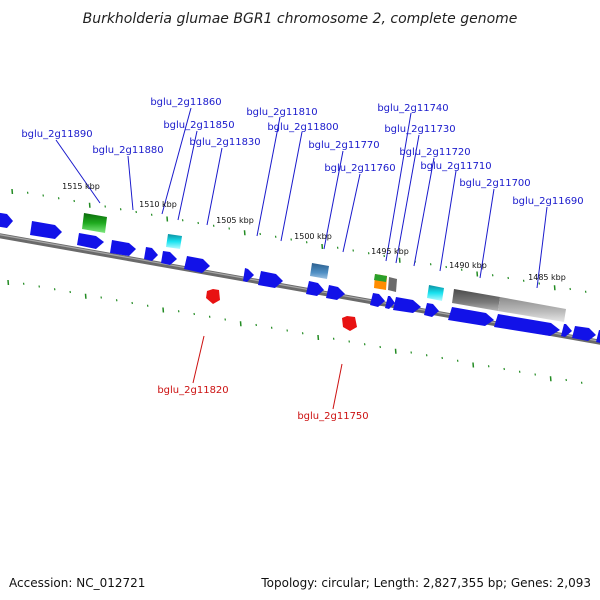 The height and width of the screenshot is (600, 600). I want to click on gene-label: bglu_2g11710, so click(455, 166).